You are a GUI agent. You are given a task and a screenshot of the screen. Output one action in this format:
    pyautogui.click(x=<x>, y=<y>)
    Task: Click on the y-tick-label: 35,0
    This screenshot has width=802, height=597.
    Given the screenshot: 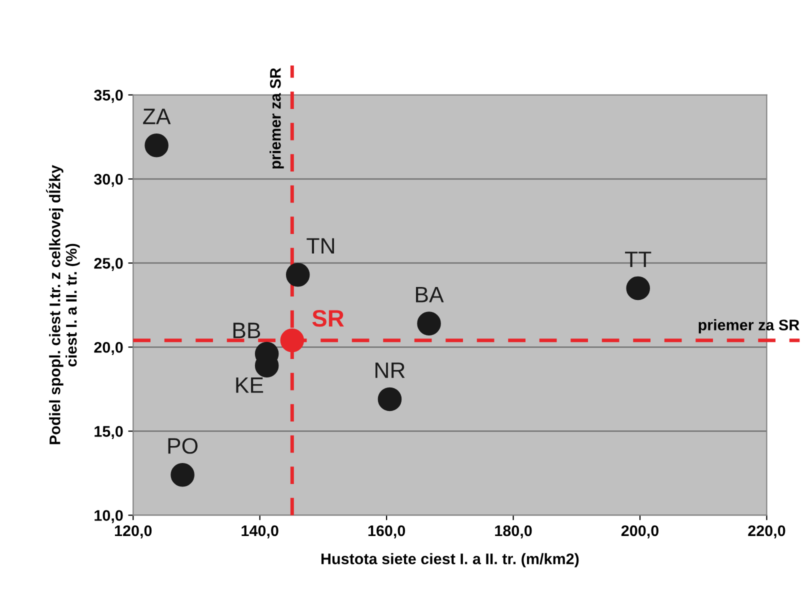 What is the action you would take?
    pyautogui.click(x=108, y=96)
    